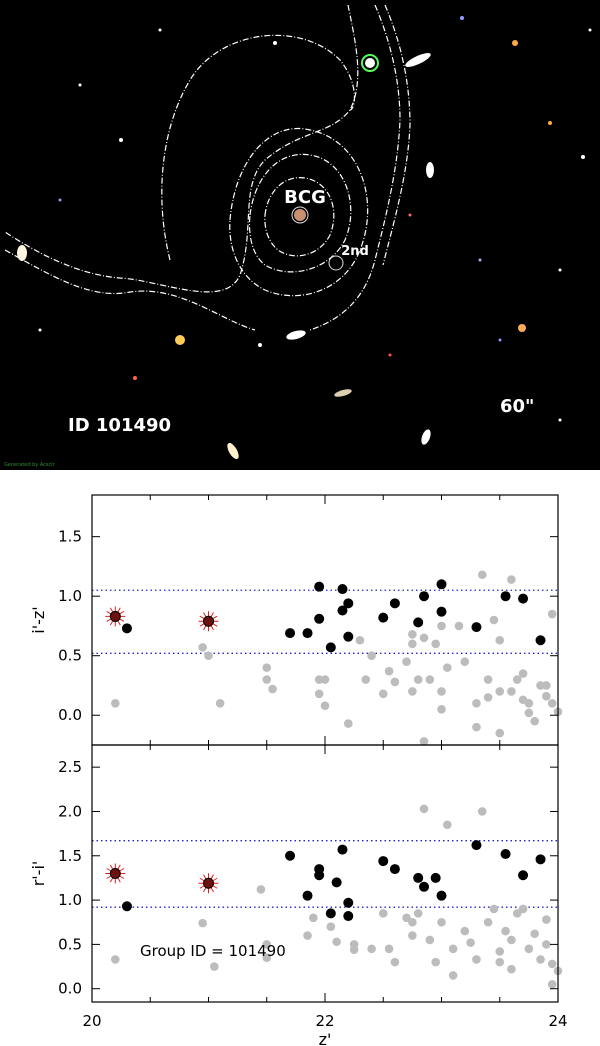 The height and width of the screenshot is (1046, 600). Describe the element at coordinates (38, 619) in the screenshot. I see `y-axis-label: i'-z'` at that location.